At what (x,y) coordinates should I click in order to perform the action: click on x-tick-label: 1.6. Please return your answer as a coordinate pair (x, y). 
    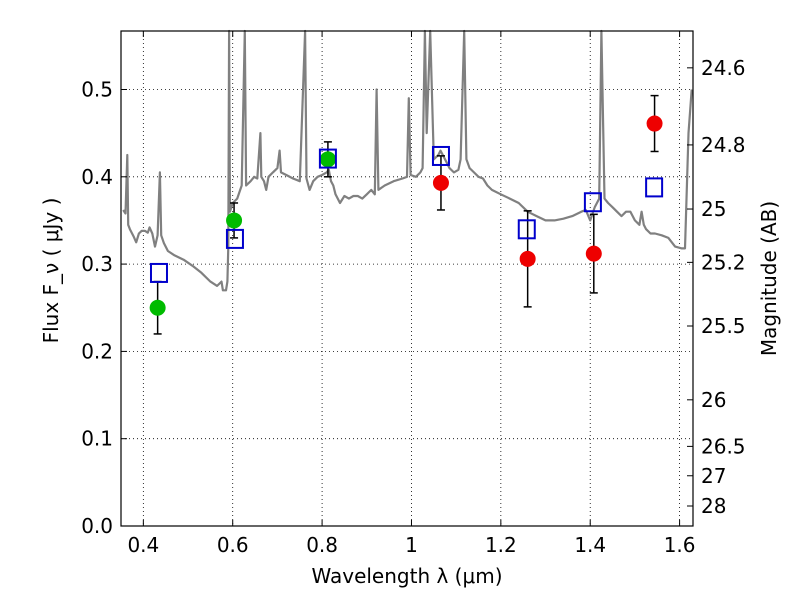
    Looking at the image, I should click on (680, 545).